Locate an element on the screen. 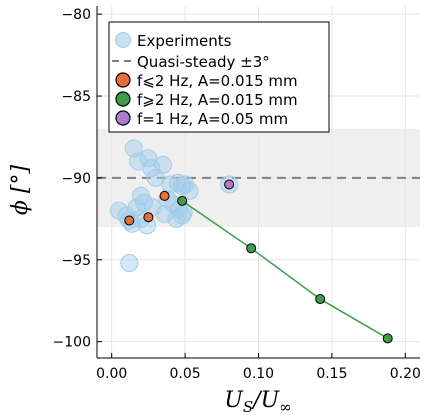  series-3-point is located at coordinates (229, 184).